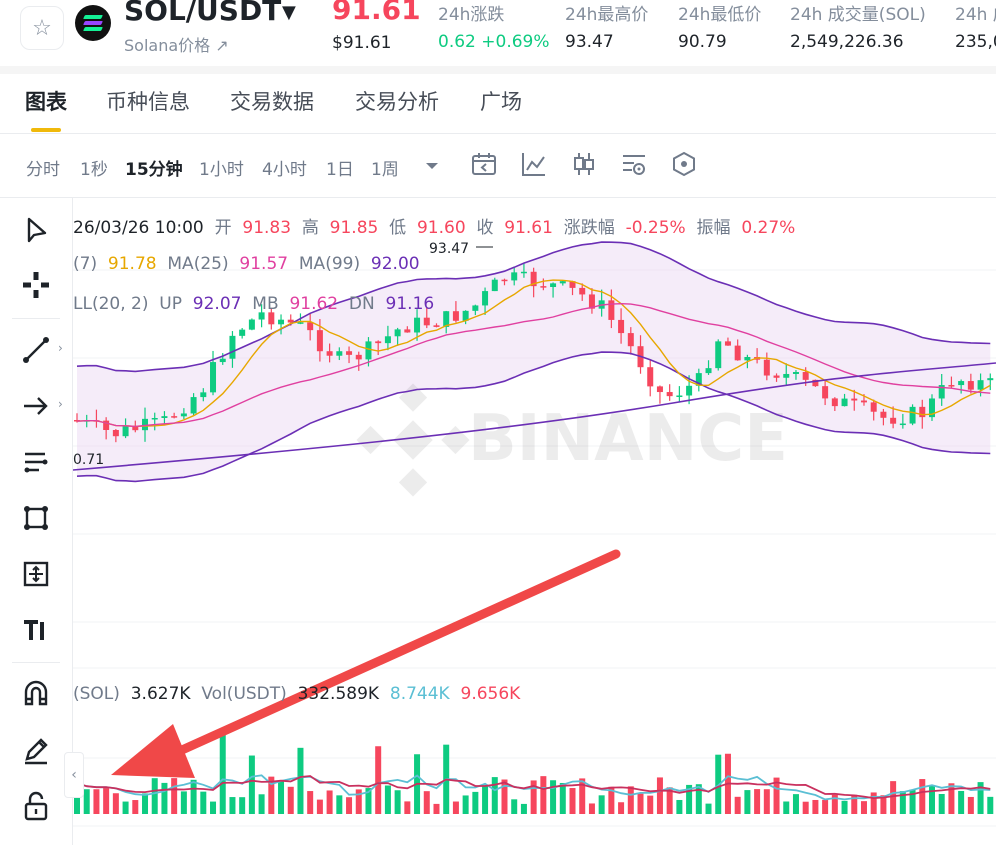  I want to click on tab-chart: 图表, so click(46, 102).